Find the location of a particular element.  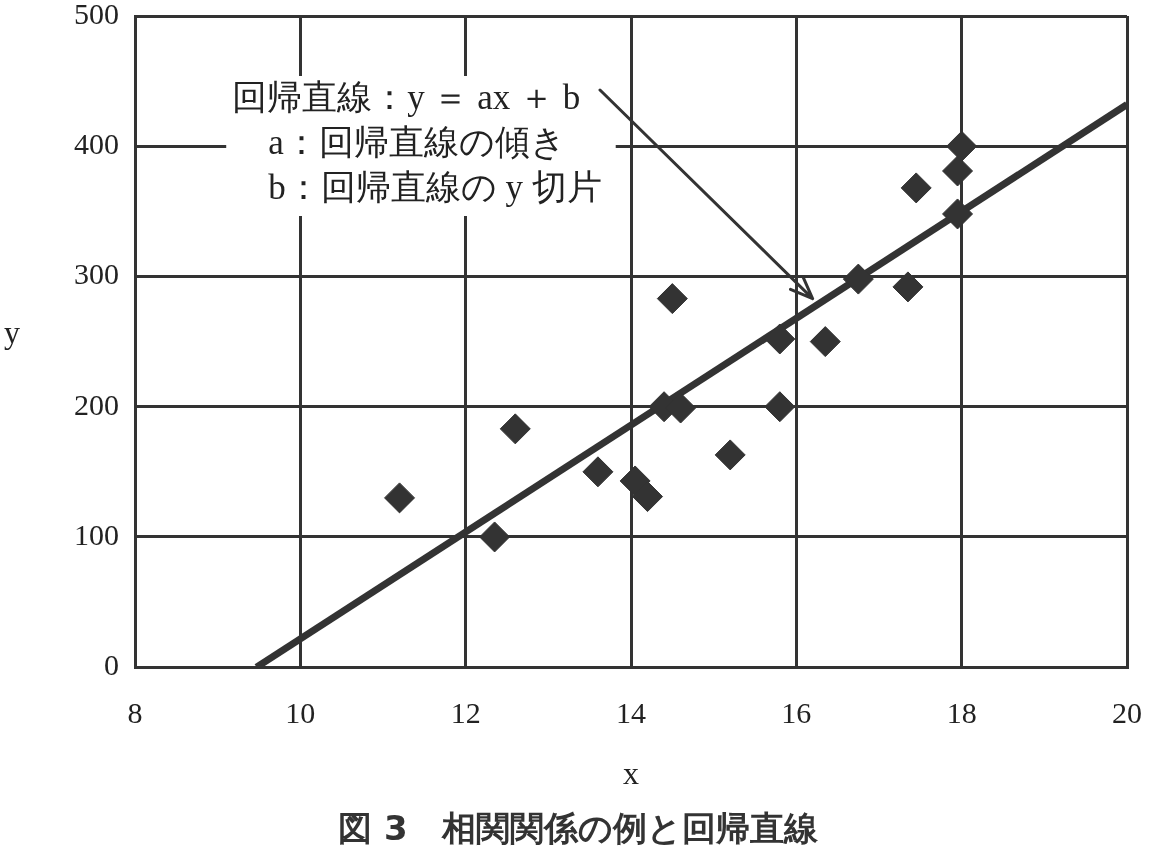

x-tick-label: 12 is located at coordinates (465, 713).